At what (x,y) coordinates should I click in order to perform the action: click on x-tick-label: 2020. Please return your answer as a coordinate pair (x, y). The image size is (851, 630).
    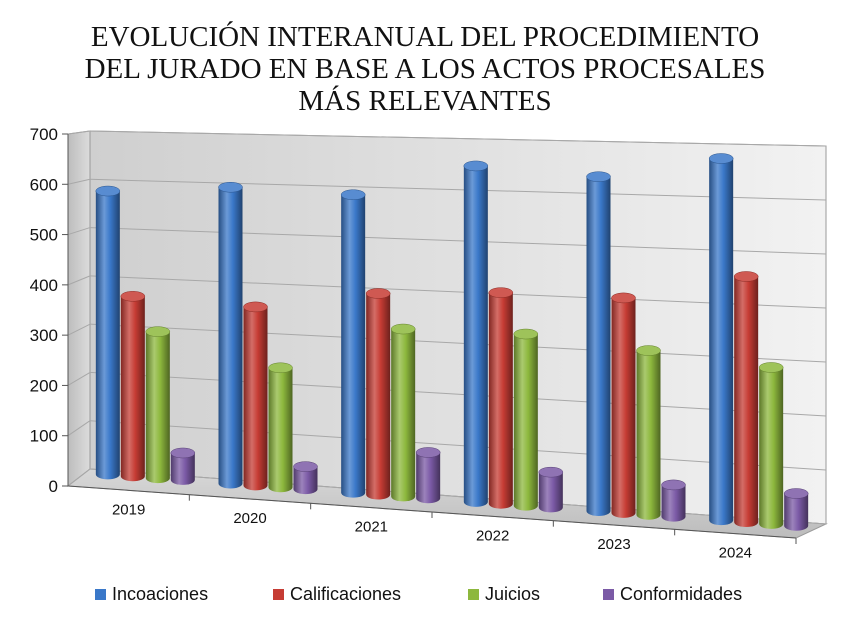
    Looking at the image, I should click on (249, 518).